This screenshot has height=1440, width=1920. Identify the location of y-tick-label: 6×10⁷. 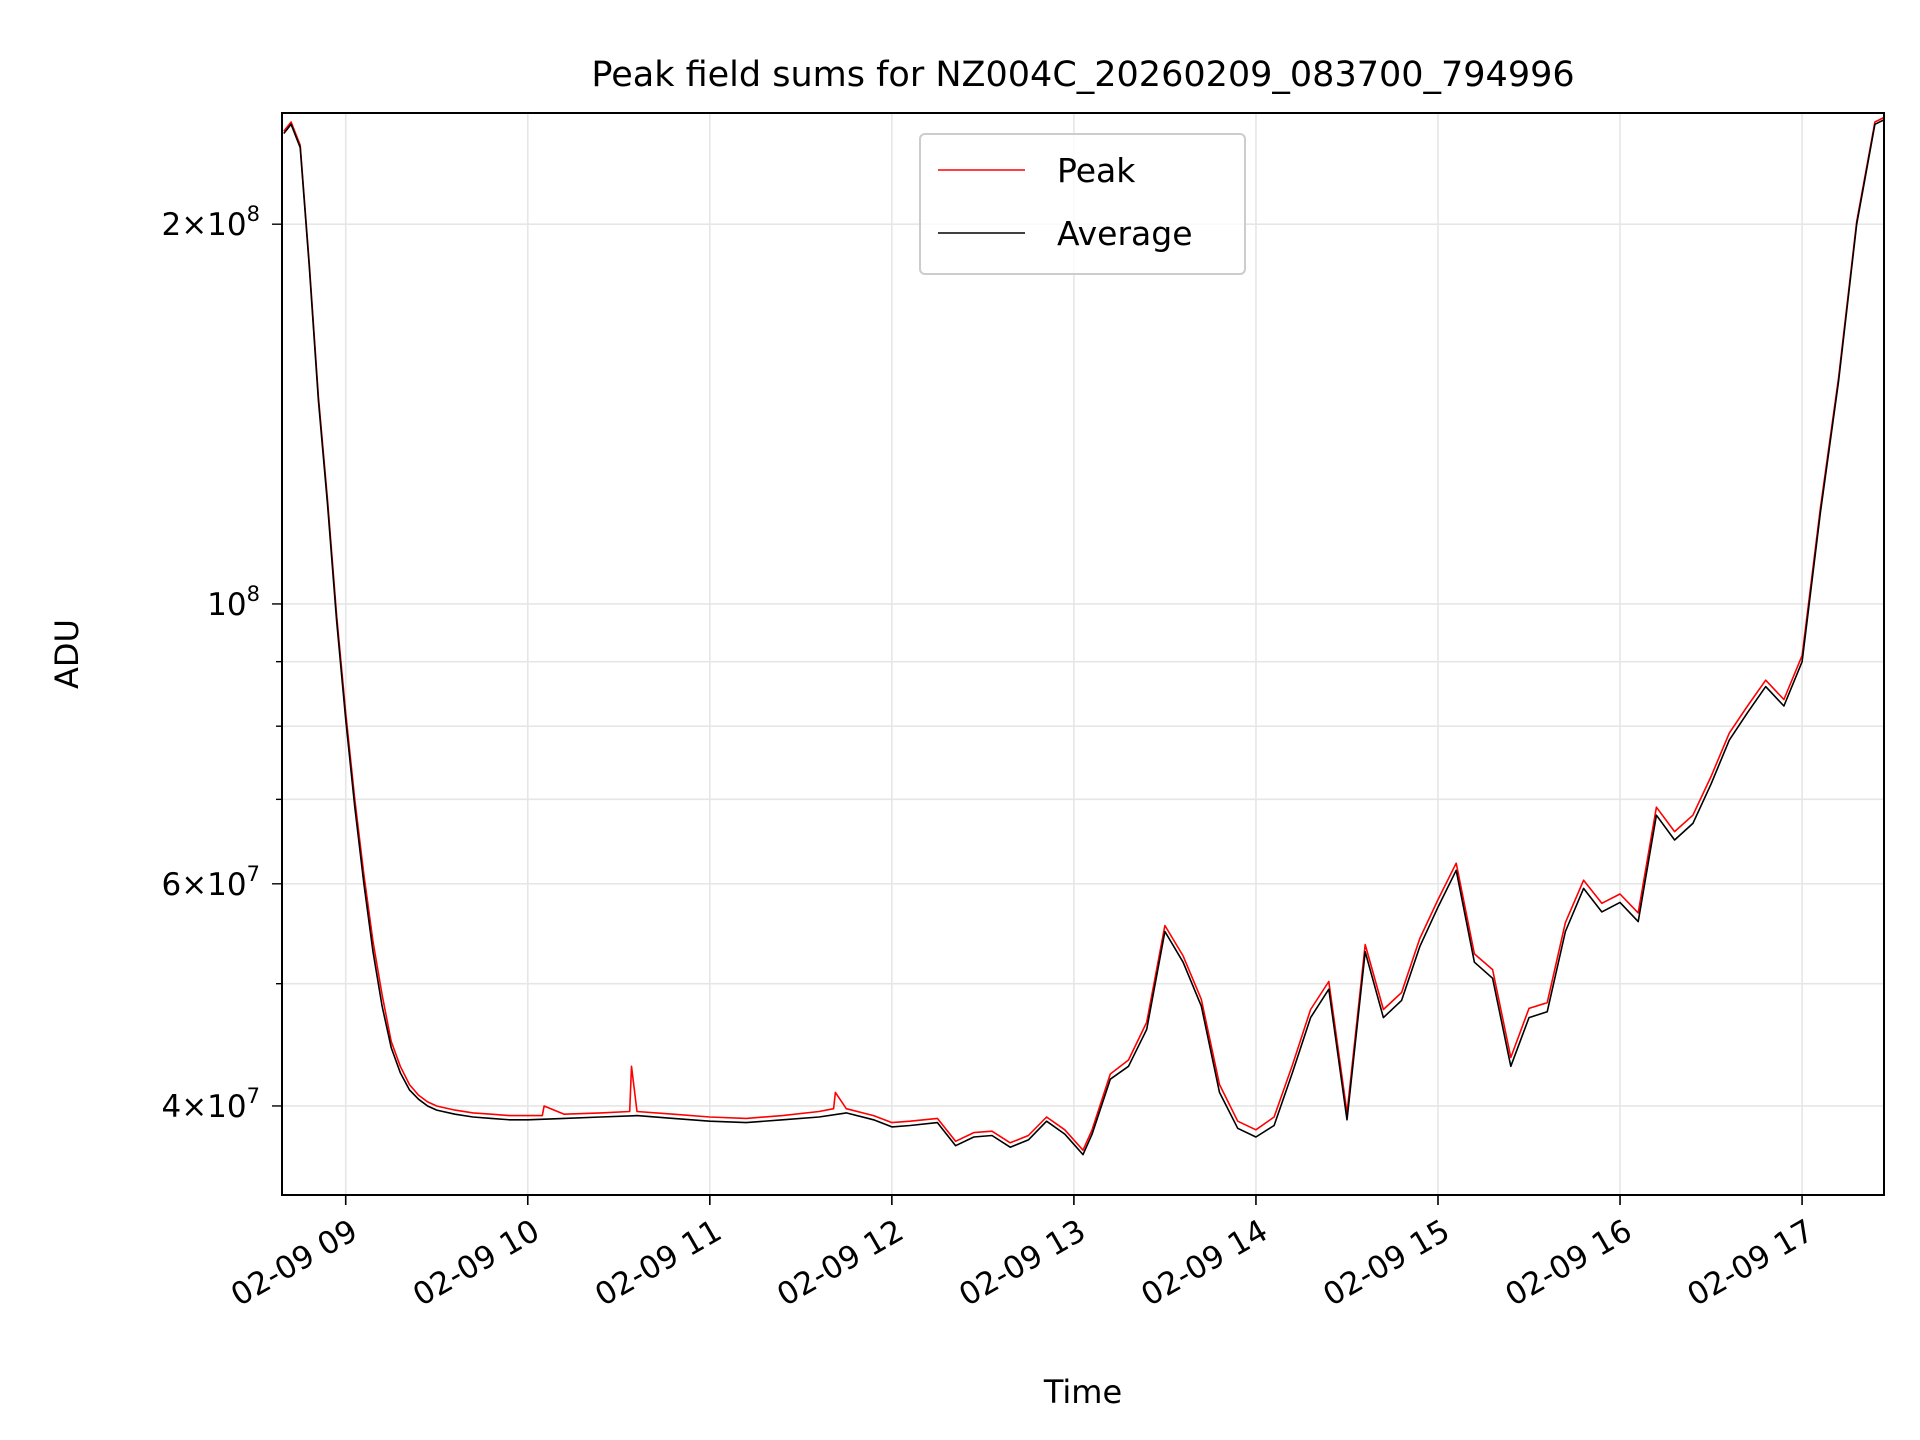
(210, 882).